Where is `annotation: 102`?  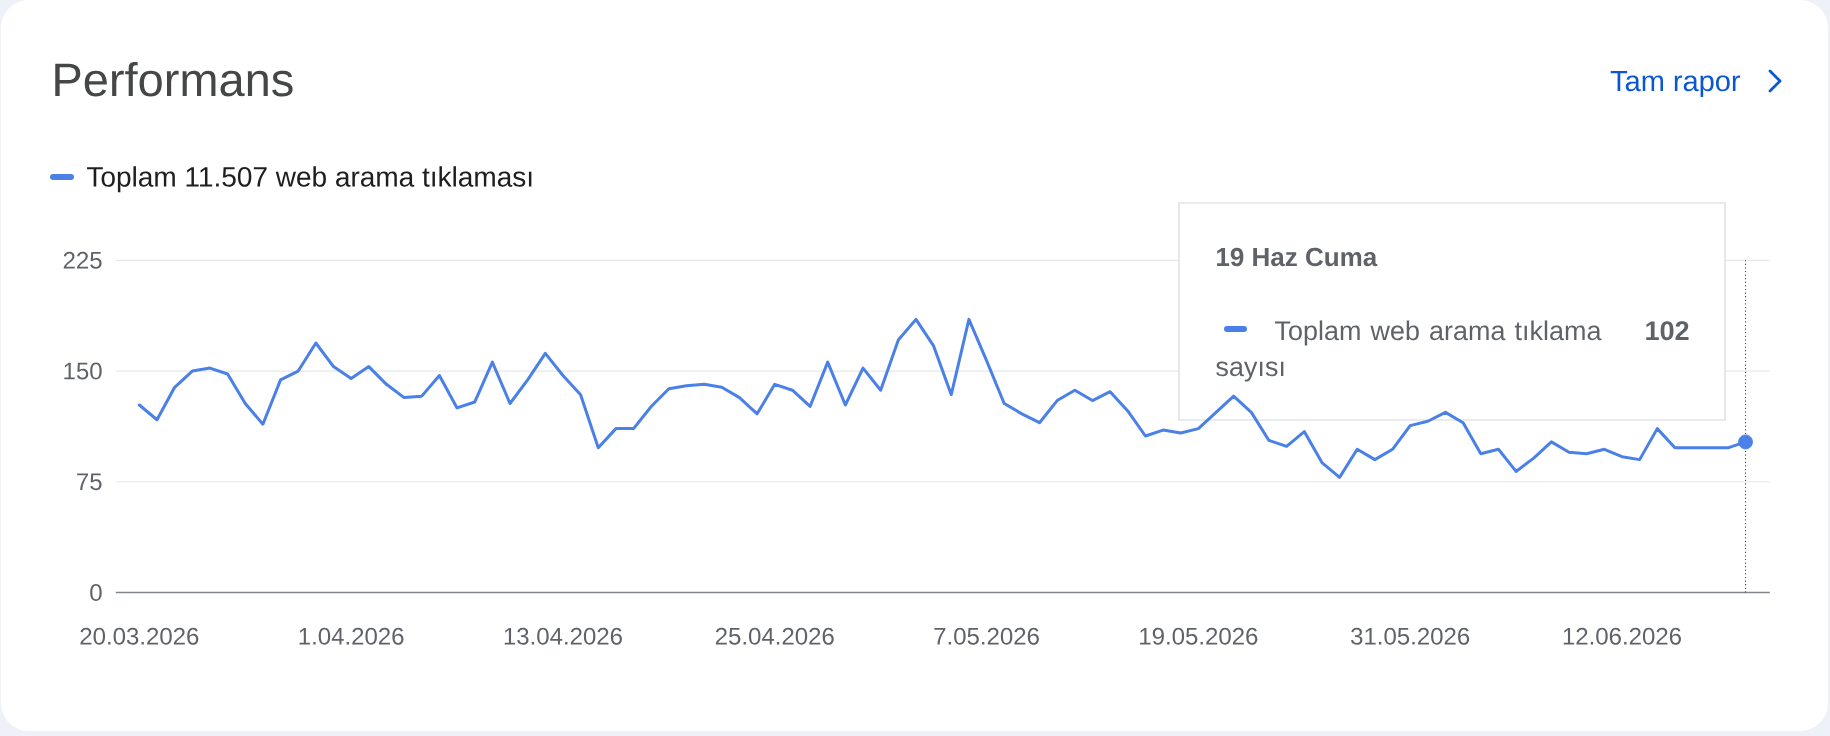
annotation: 102 is located at coordinates (1667, 331).